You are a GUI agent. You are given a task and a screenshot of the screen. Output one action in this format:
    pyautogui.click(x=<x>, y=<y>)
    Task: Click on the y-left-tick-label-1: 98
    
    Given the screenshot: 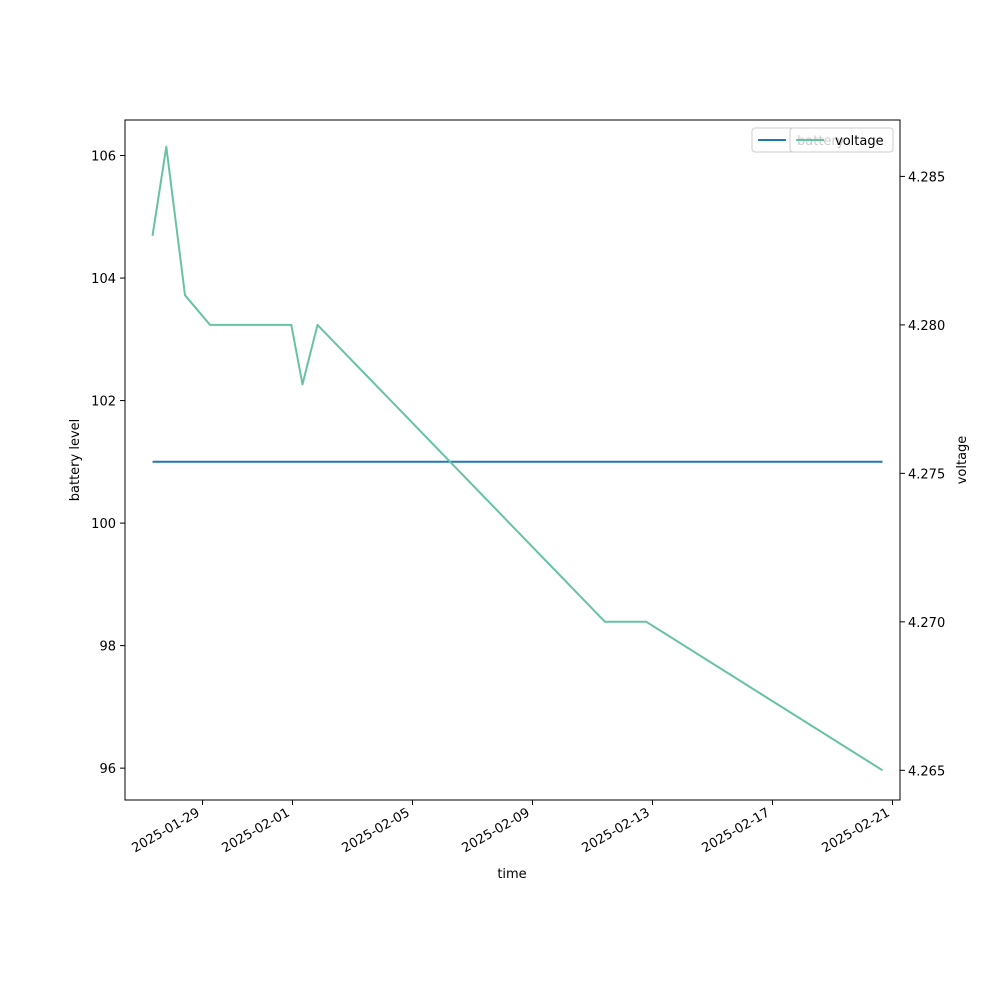 What is the action you would take?
    pyautogui.click(x=107, y=647)
    